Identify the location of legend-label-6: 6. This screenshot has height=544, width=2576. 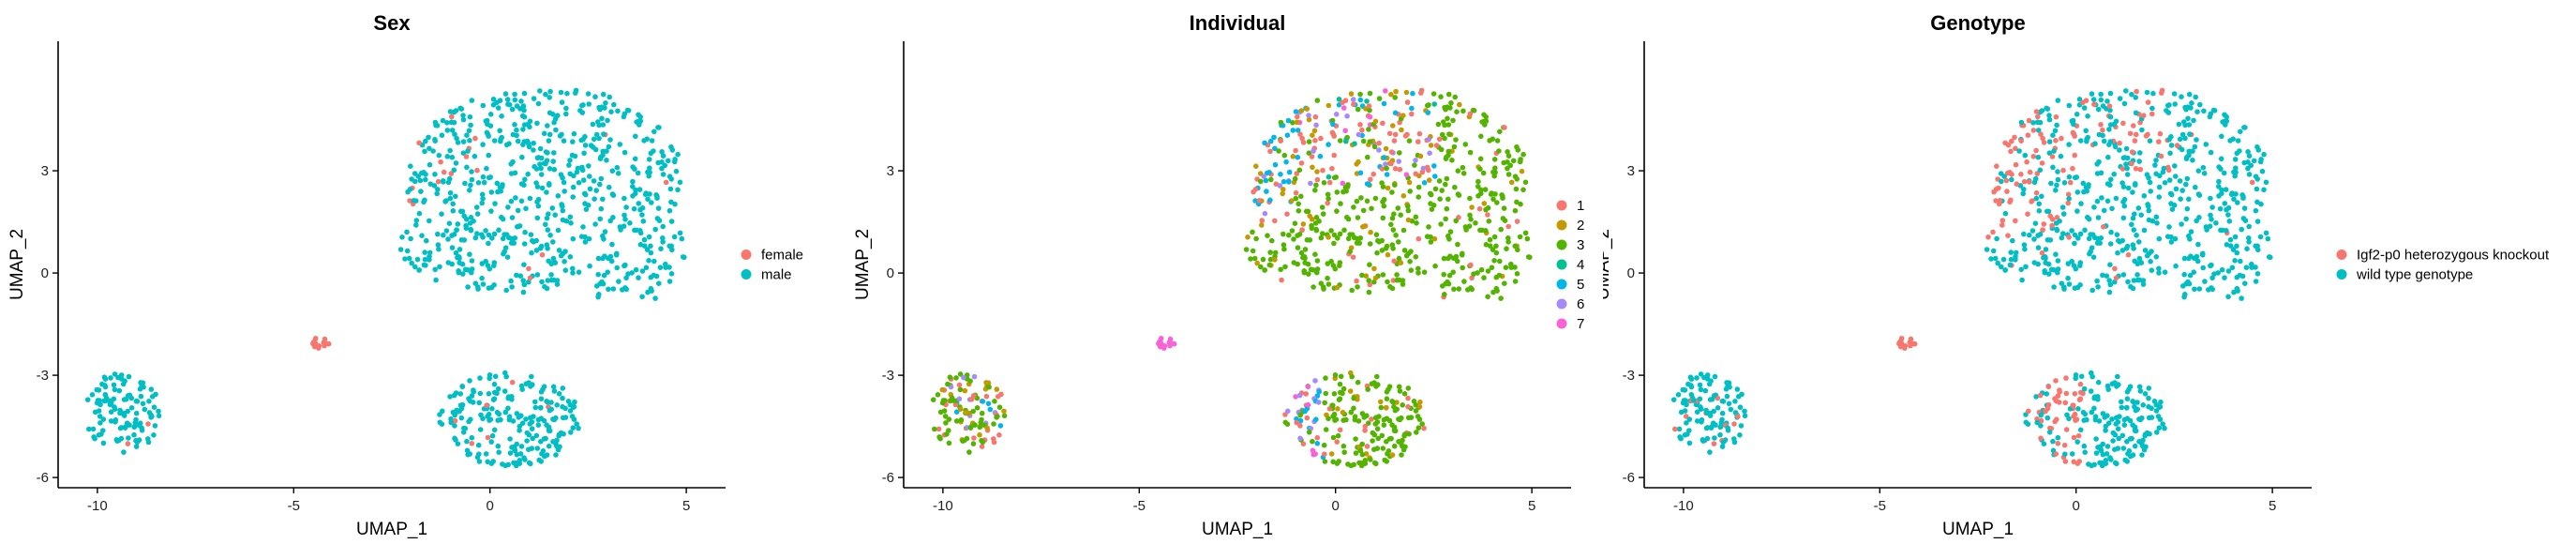
(1581, 304).